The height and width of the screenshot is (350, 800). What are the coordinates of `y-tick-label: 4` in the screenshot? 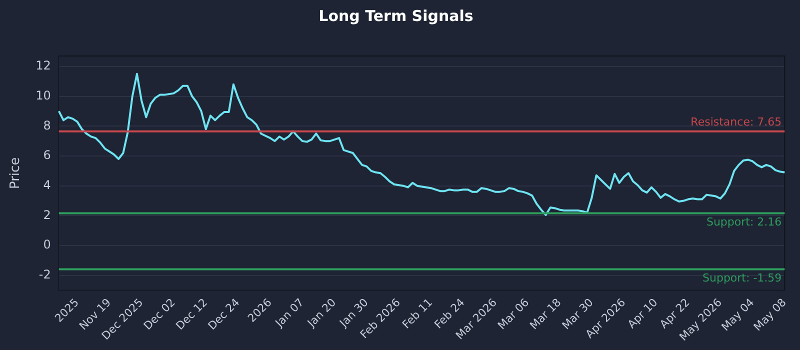 It's located at (47, 185).